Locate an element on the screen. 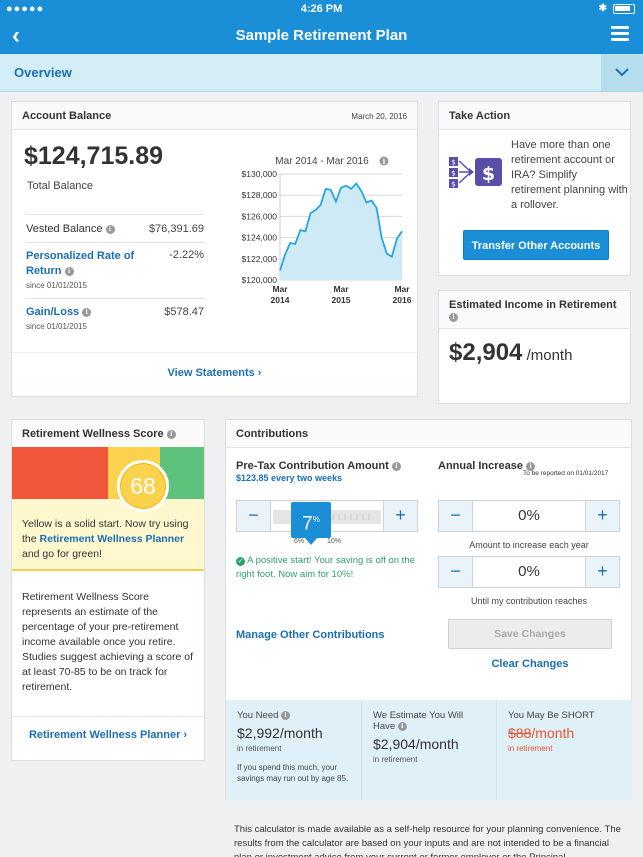 The image size is (643, 857). wellness-score-title: Retirement Wellness Score is located at coordinates (93, 434).